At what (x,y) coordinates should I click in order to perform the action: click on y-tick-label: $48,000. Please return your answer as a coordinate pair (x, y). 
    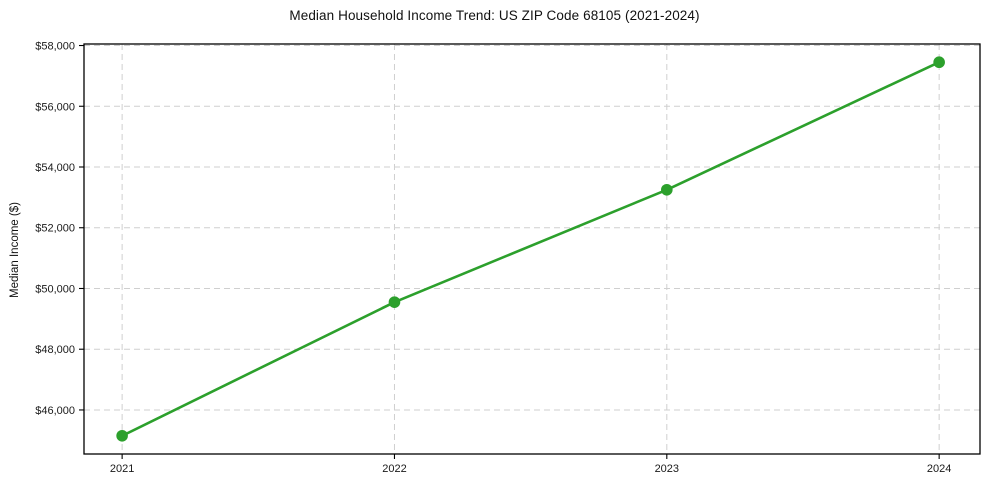
    Looking at the image, I should click on (55, 350).